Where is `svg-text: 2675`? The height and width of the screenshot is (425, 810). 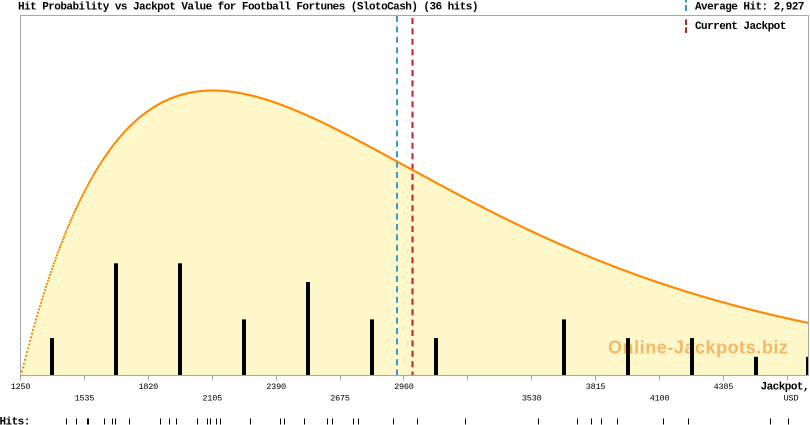
svg-text: 2675 is located at coordinates (340, 399).